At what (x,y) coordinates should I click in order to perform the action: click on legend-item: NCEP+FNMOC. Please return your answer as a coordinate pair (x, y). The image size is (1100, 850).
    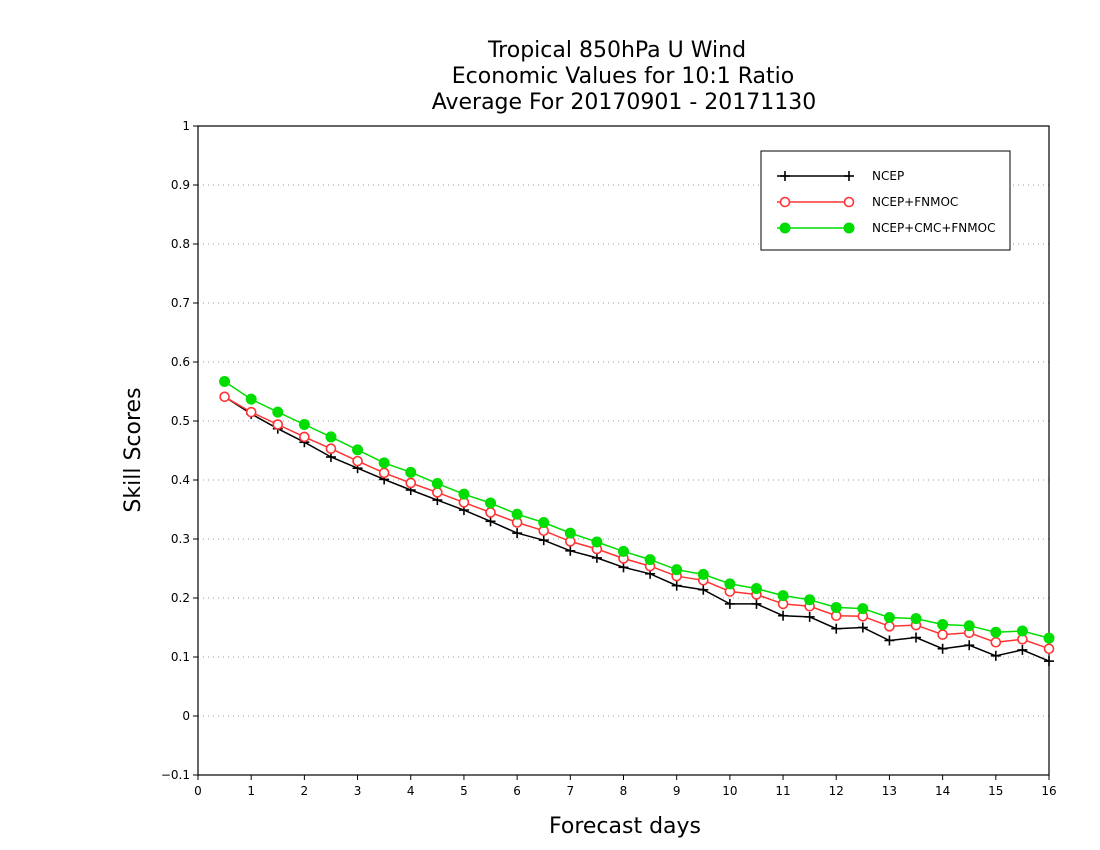
    Looking at the image, I should click on (867, 202).